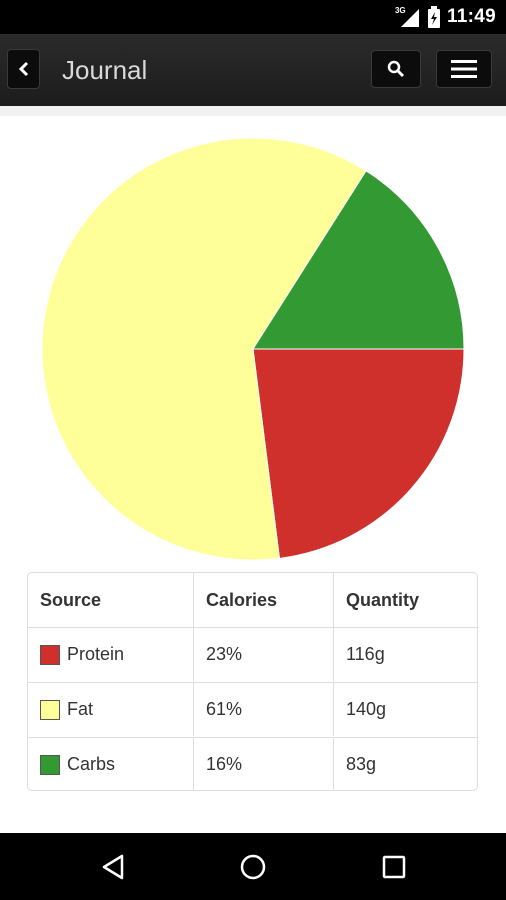 This screenshot has height=900, width=506. I want to click on table-header-row: Source Calories Quantity, so click(252, 600).